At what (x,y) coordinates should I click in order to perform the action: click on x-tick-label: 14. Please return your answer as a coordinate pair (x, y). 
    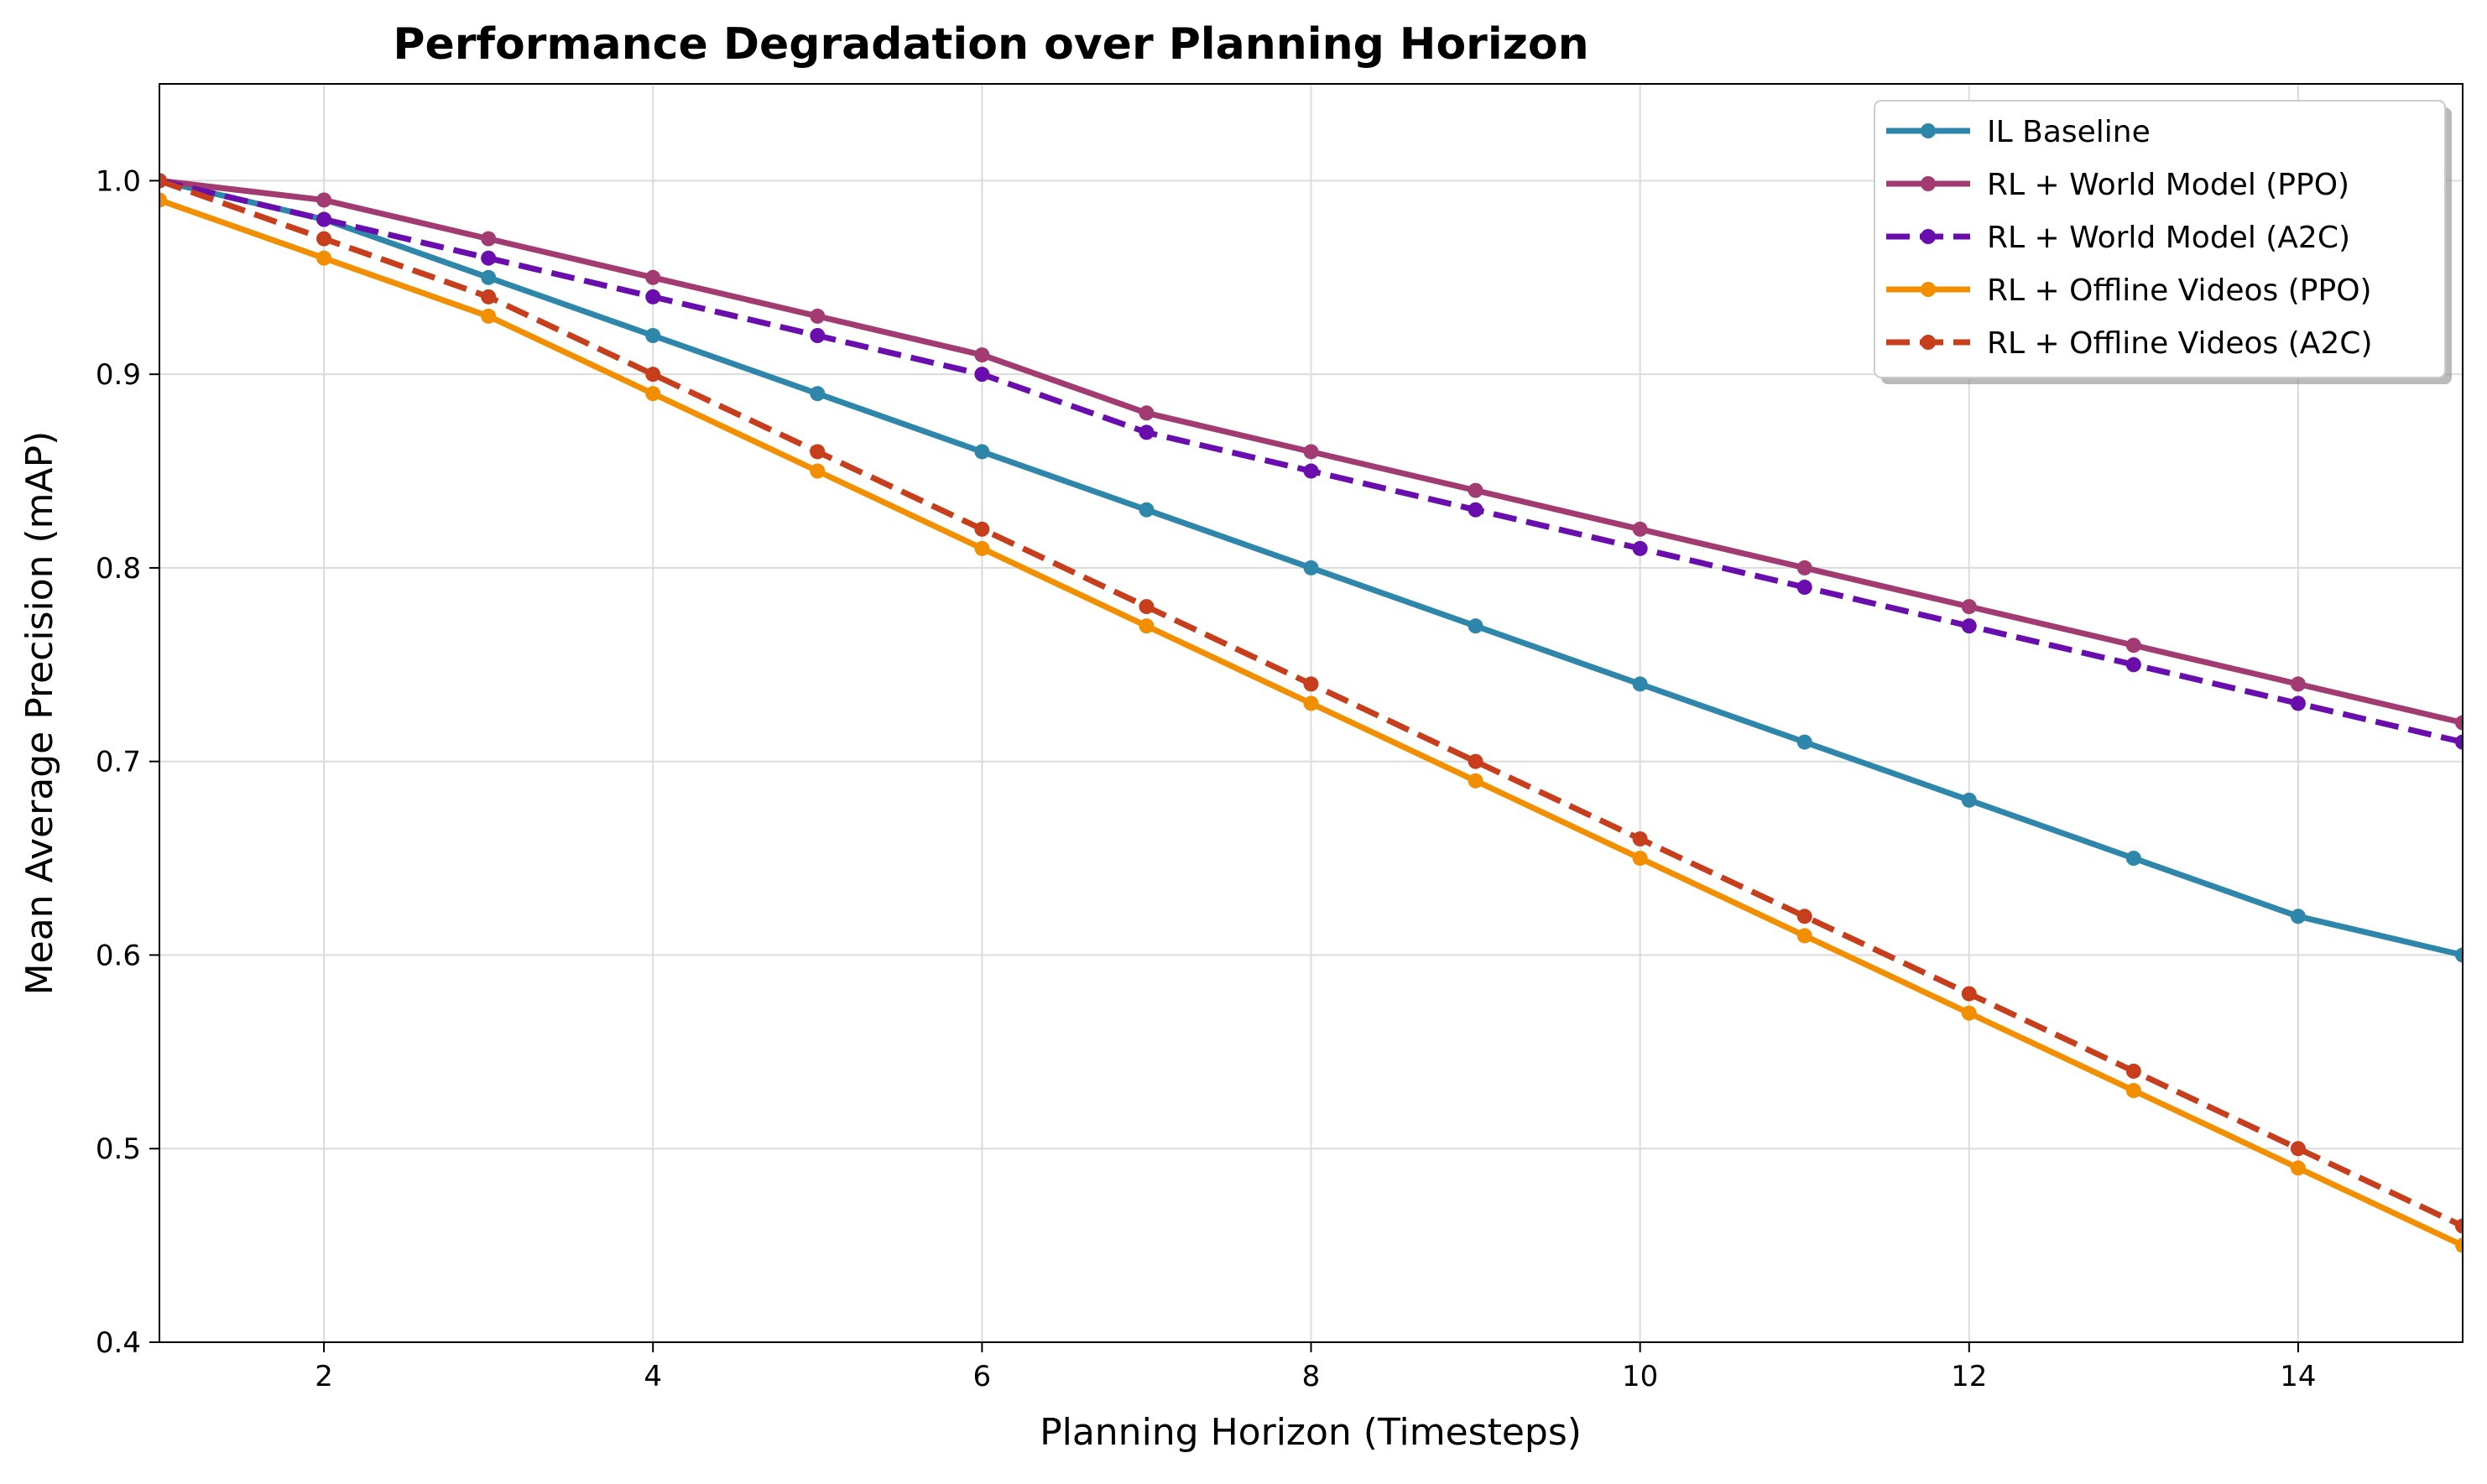
    Looking at the image, I should click on (2298, 1376).